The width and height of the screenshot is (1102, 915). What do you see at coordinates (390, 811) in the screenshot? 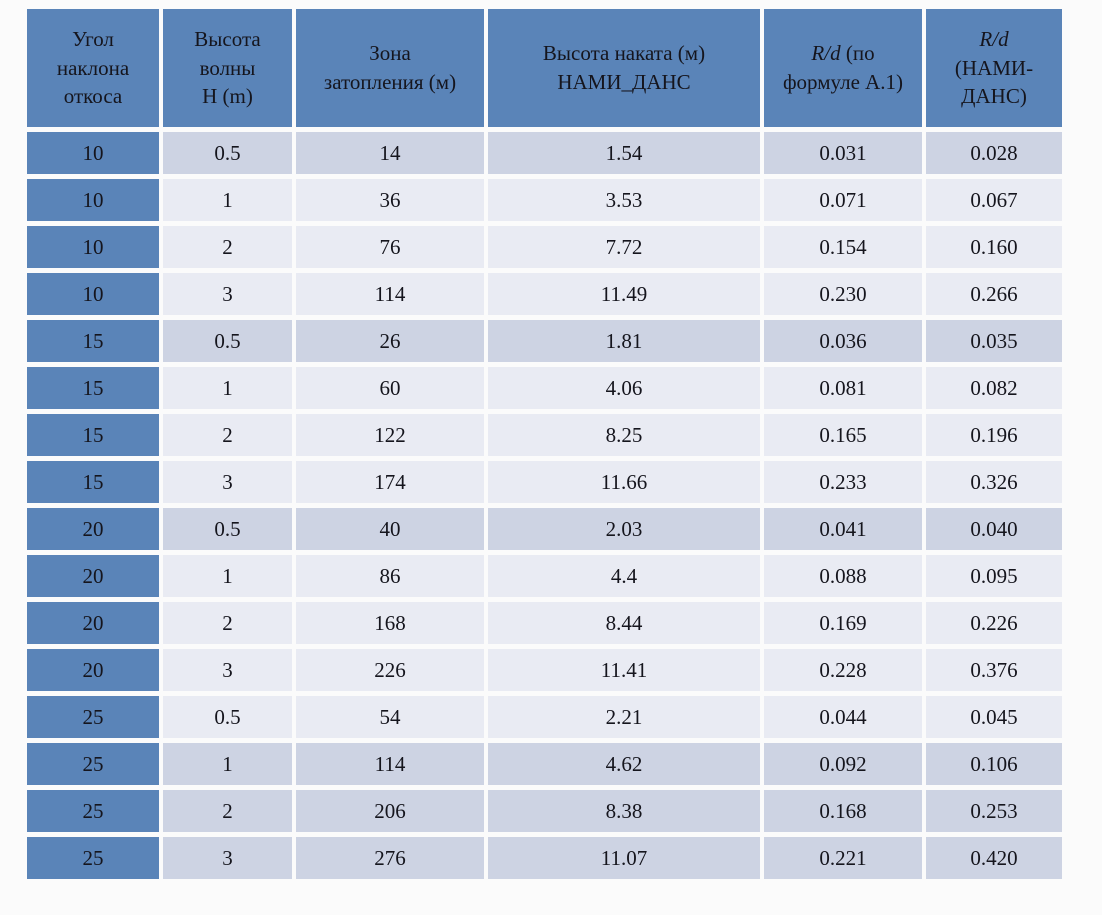
I see `cell-flood-zone: 206` at bounding box center [390, 811].